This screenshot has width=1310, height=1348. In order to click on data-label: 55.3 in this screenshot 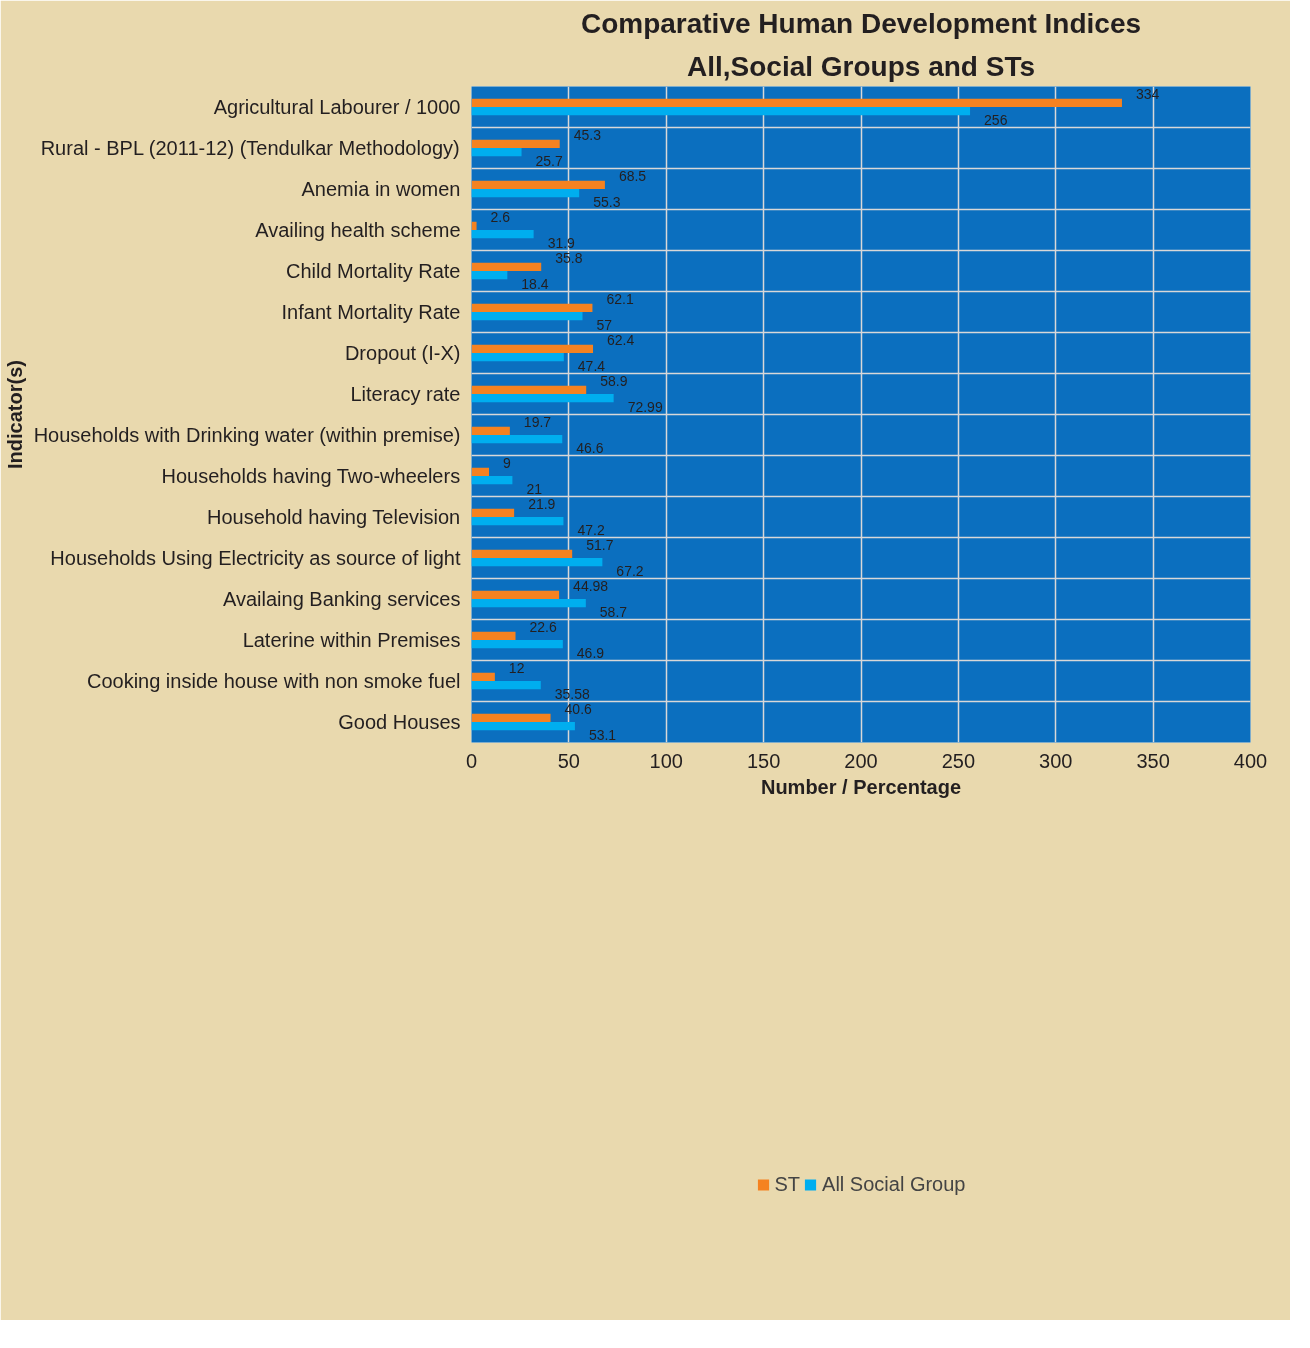, I will do `click(607, 202)`.